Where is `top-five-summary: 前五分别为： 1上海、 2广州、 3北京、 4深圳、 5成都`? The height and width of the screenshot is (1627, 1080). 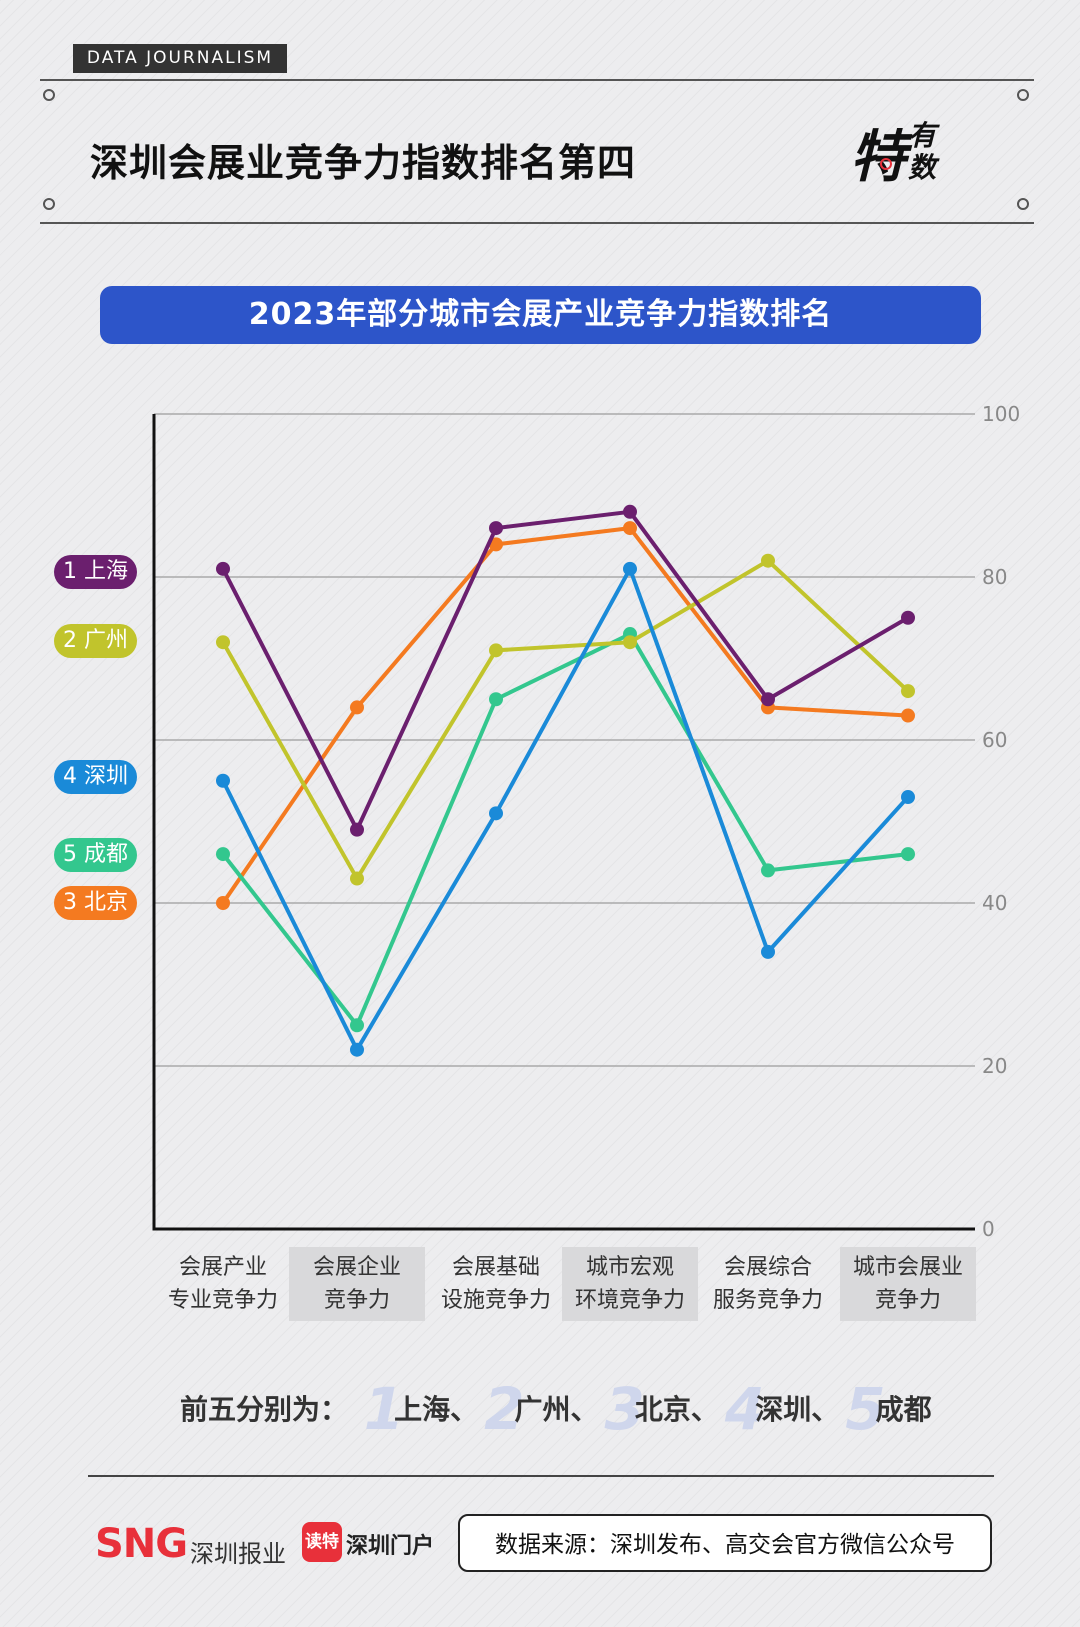
top-five-summary: 前五分别为： 1上海、 2广州、 3北京、 4深圳、 5成都 is located at coordinates (556, 1409).